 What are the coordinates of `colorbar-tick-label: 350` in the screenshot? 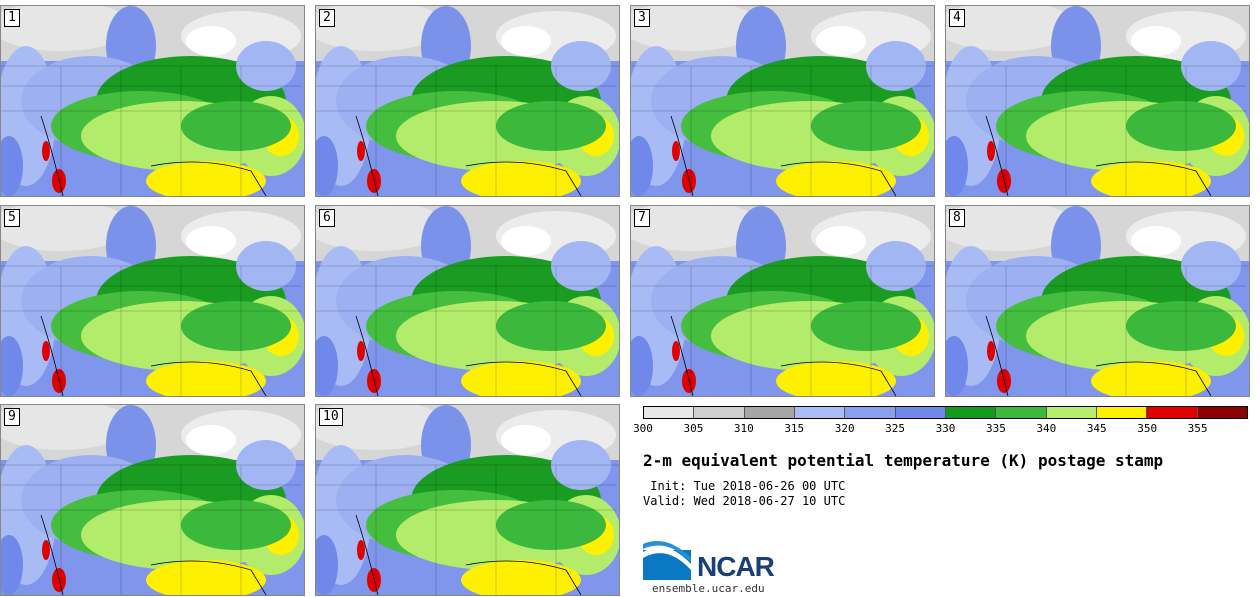 It's located at (1147, 428).